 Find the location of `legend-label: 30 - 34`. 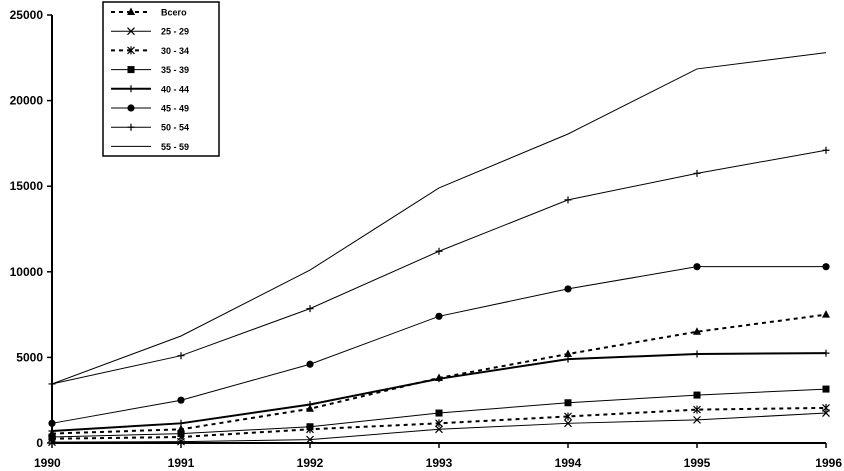

legend-label: 30 - 34 is located at coordinates (175, 51).